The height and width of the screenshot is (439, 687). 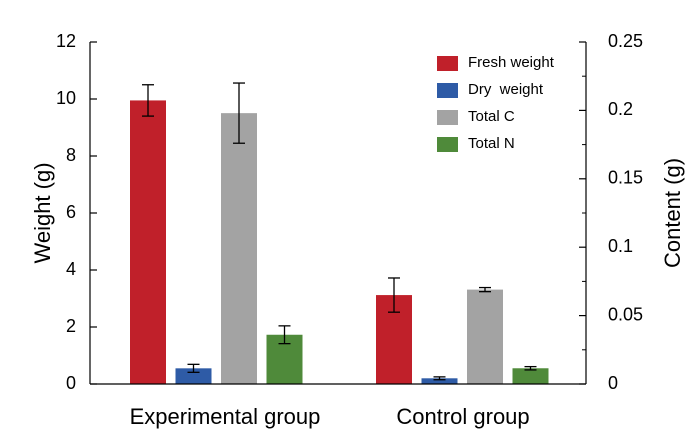 What do you see at coordinates (491, 116) in the screenshot?
I see `legend-label-2: Total C` at bounding box center [491, 116].